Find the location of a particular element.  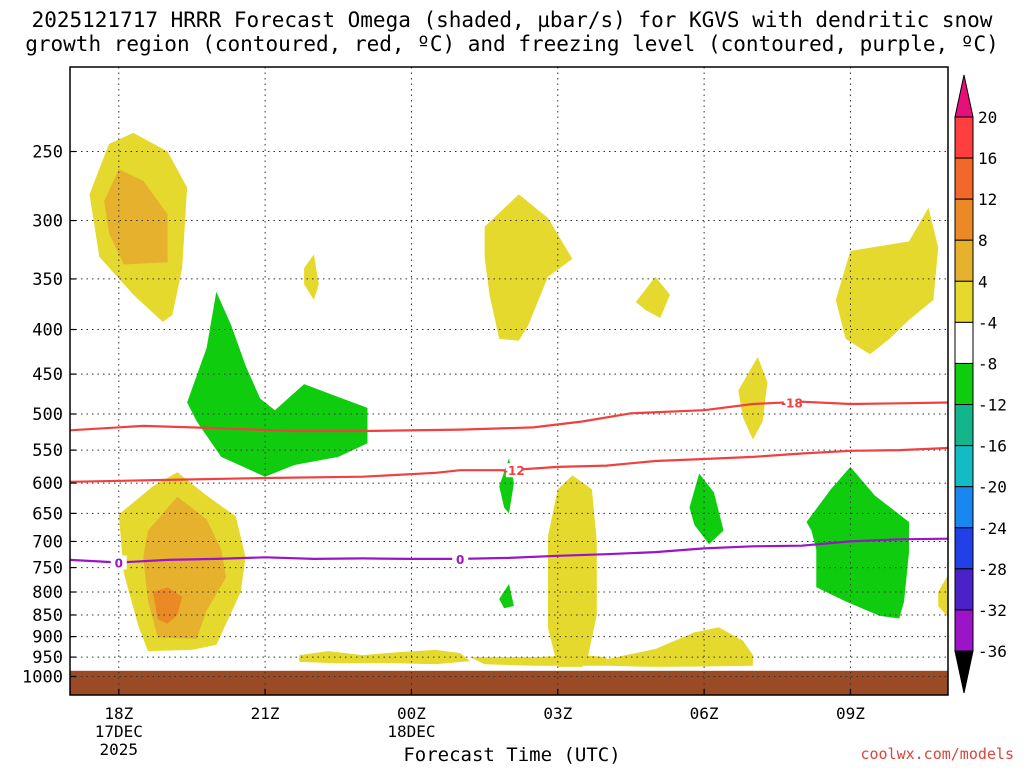

y-tick-label: 750 is located at coordinates (47, 569).